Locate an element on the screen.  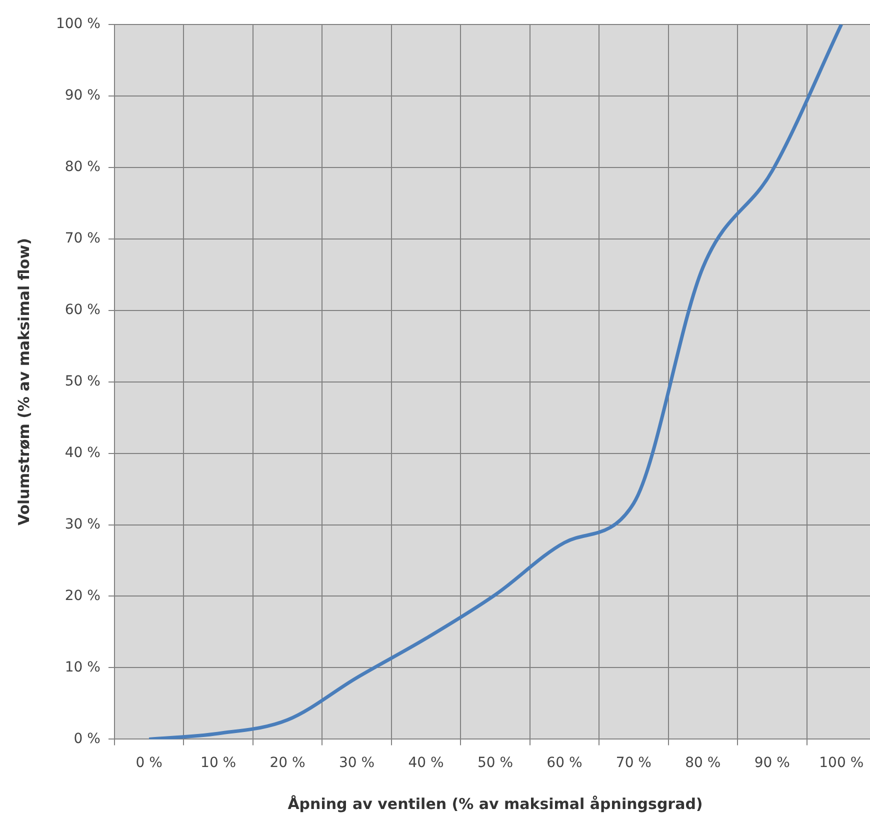
x-tick-label: 100 % is located at coordinates (841, 763).